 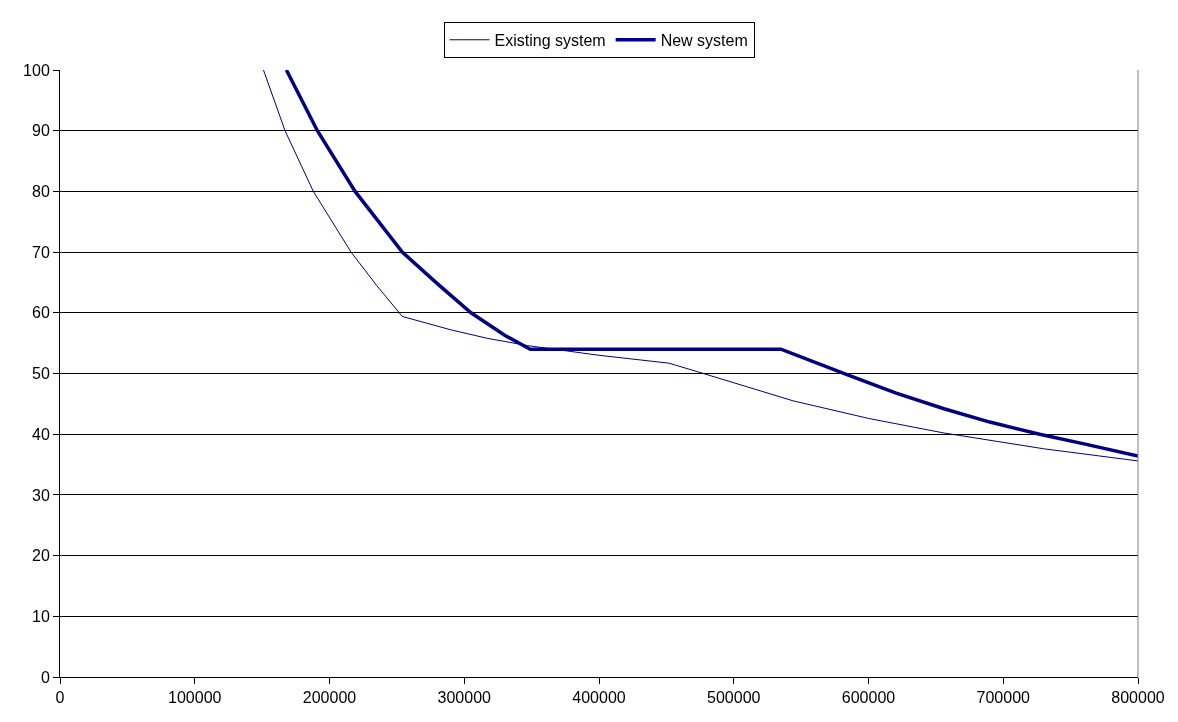 I want to click on x-tick-label: 300000, so click(x=464, y=698).